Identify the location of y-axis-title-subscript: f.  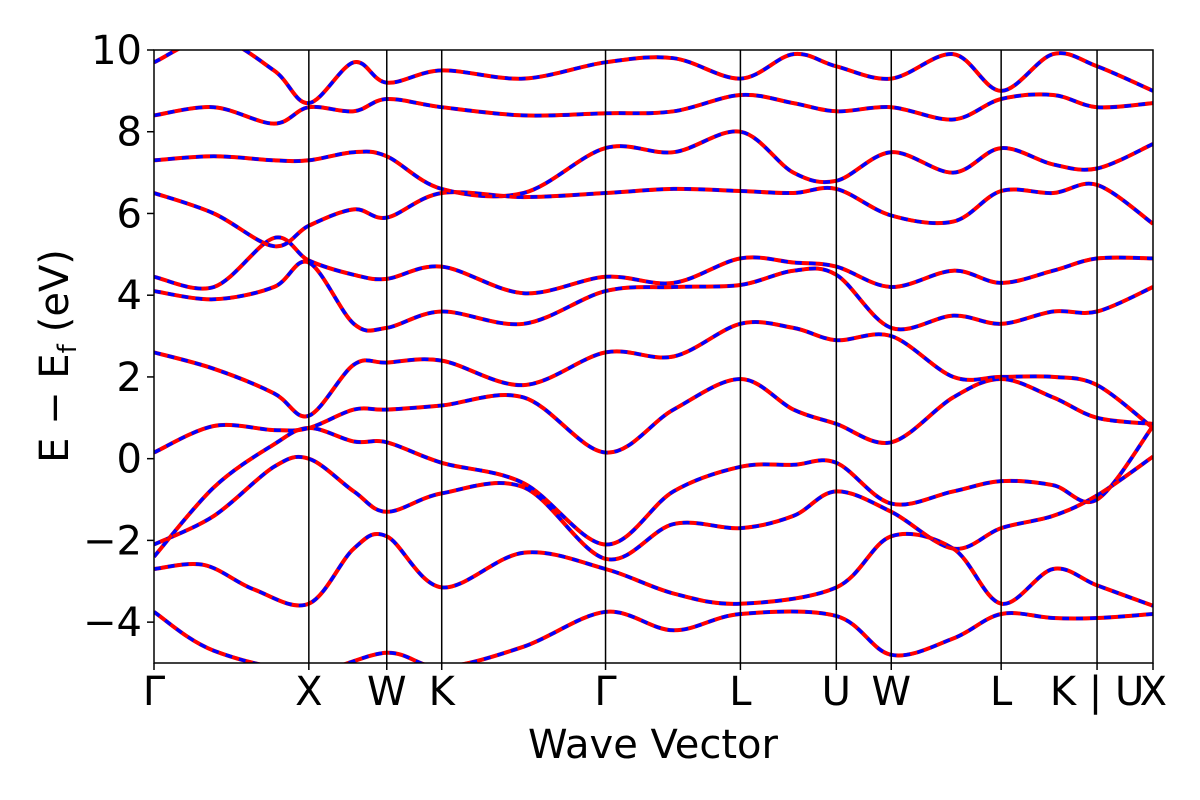
(68, 348).